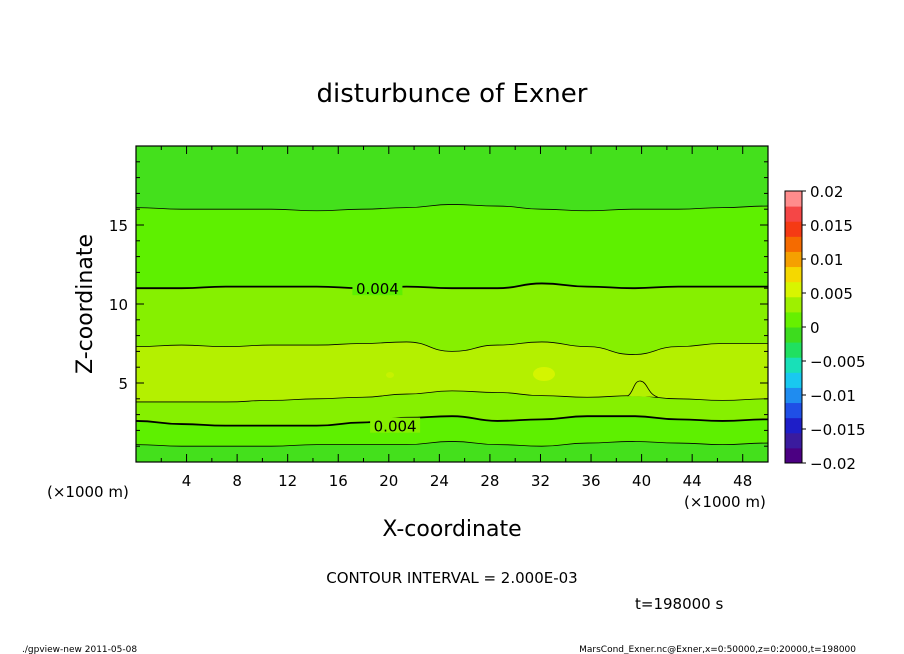  Describe the element at coordinates (831, 294) in the screenshot. I see `colorbar-label-3: 0.005` at that location.